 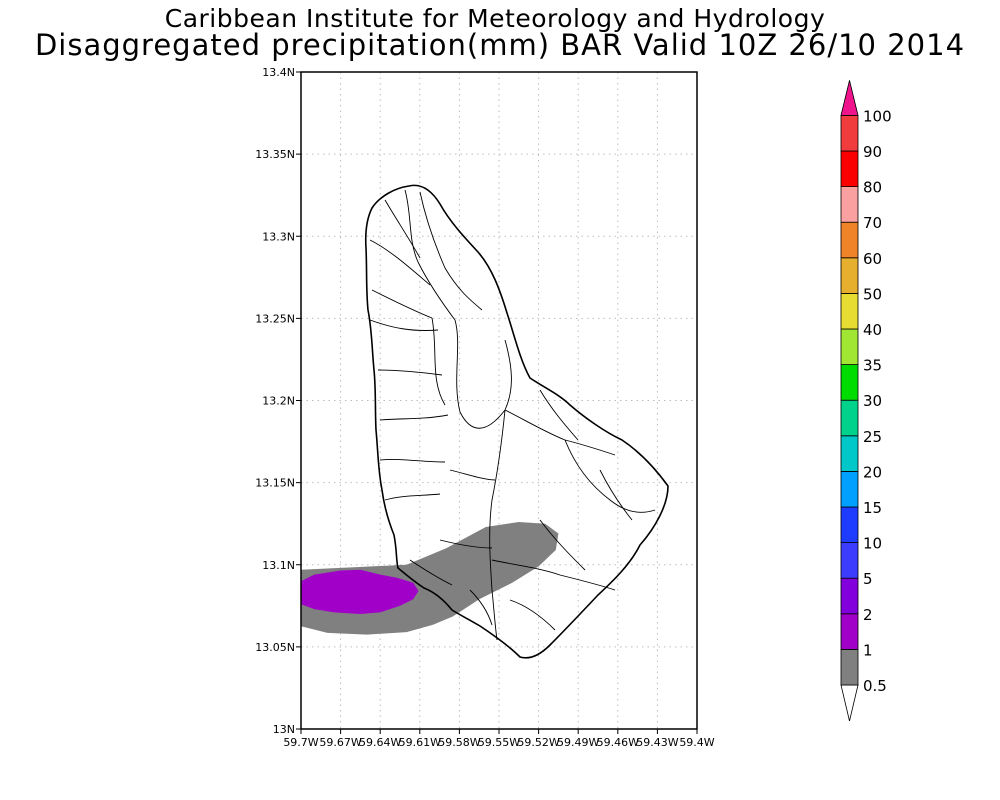 What do you see at coordinates (872, 544) in the screenshot?
I see `colorbar-label: 10` at bounding box center [872, 544].